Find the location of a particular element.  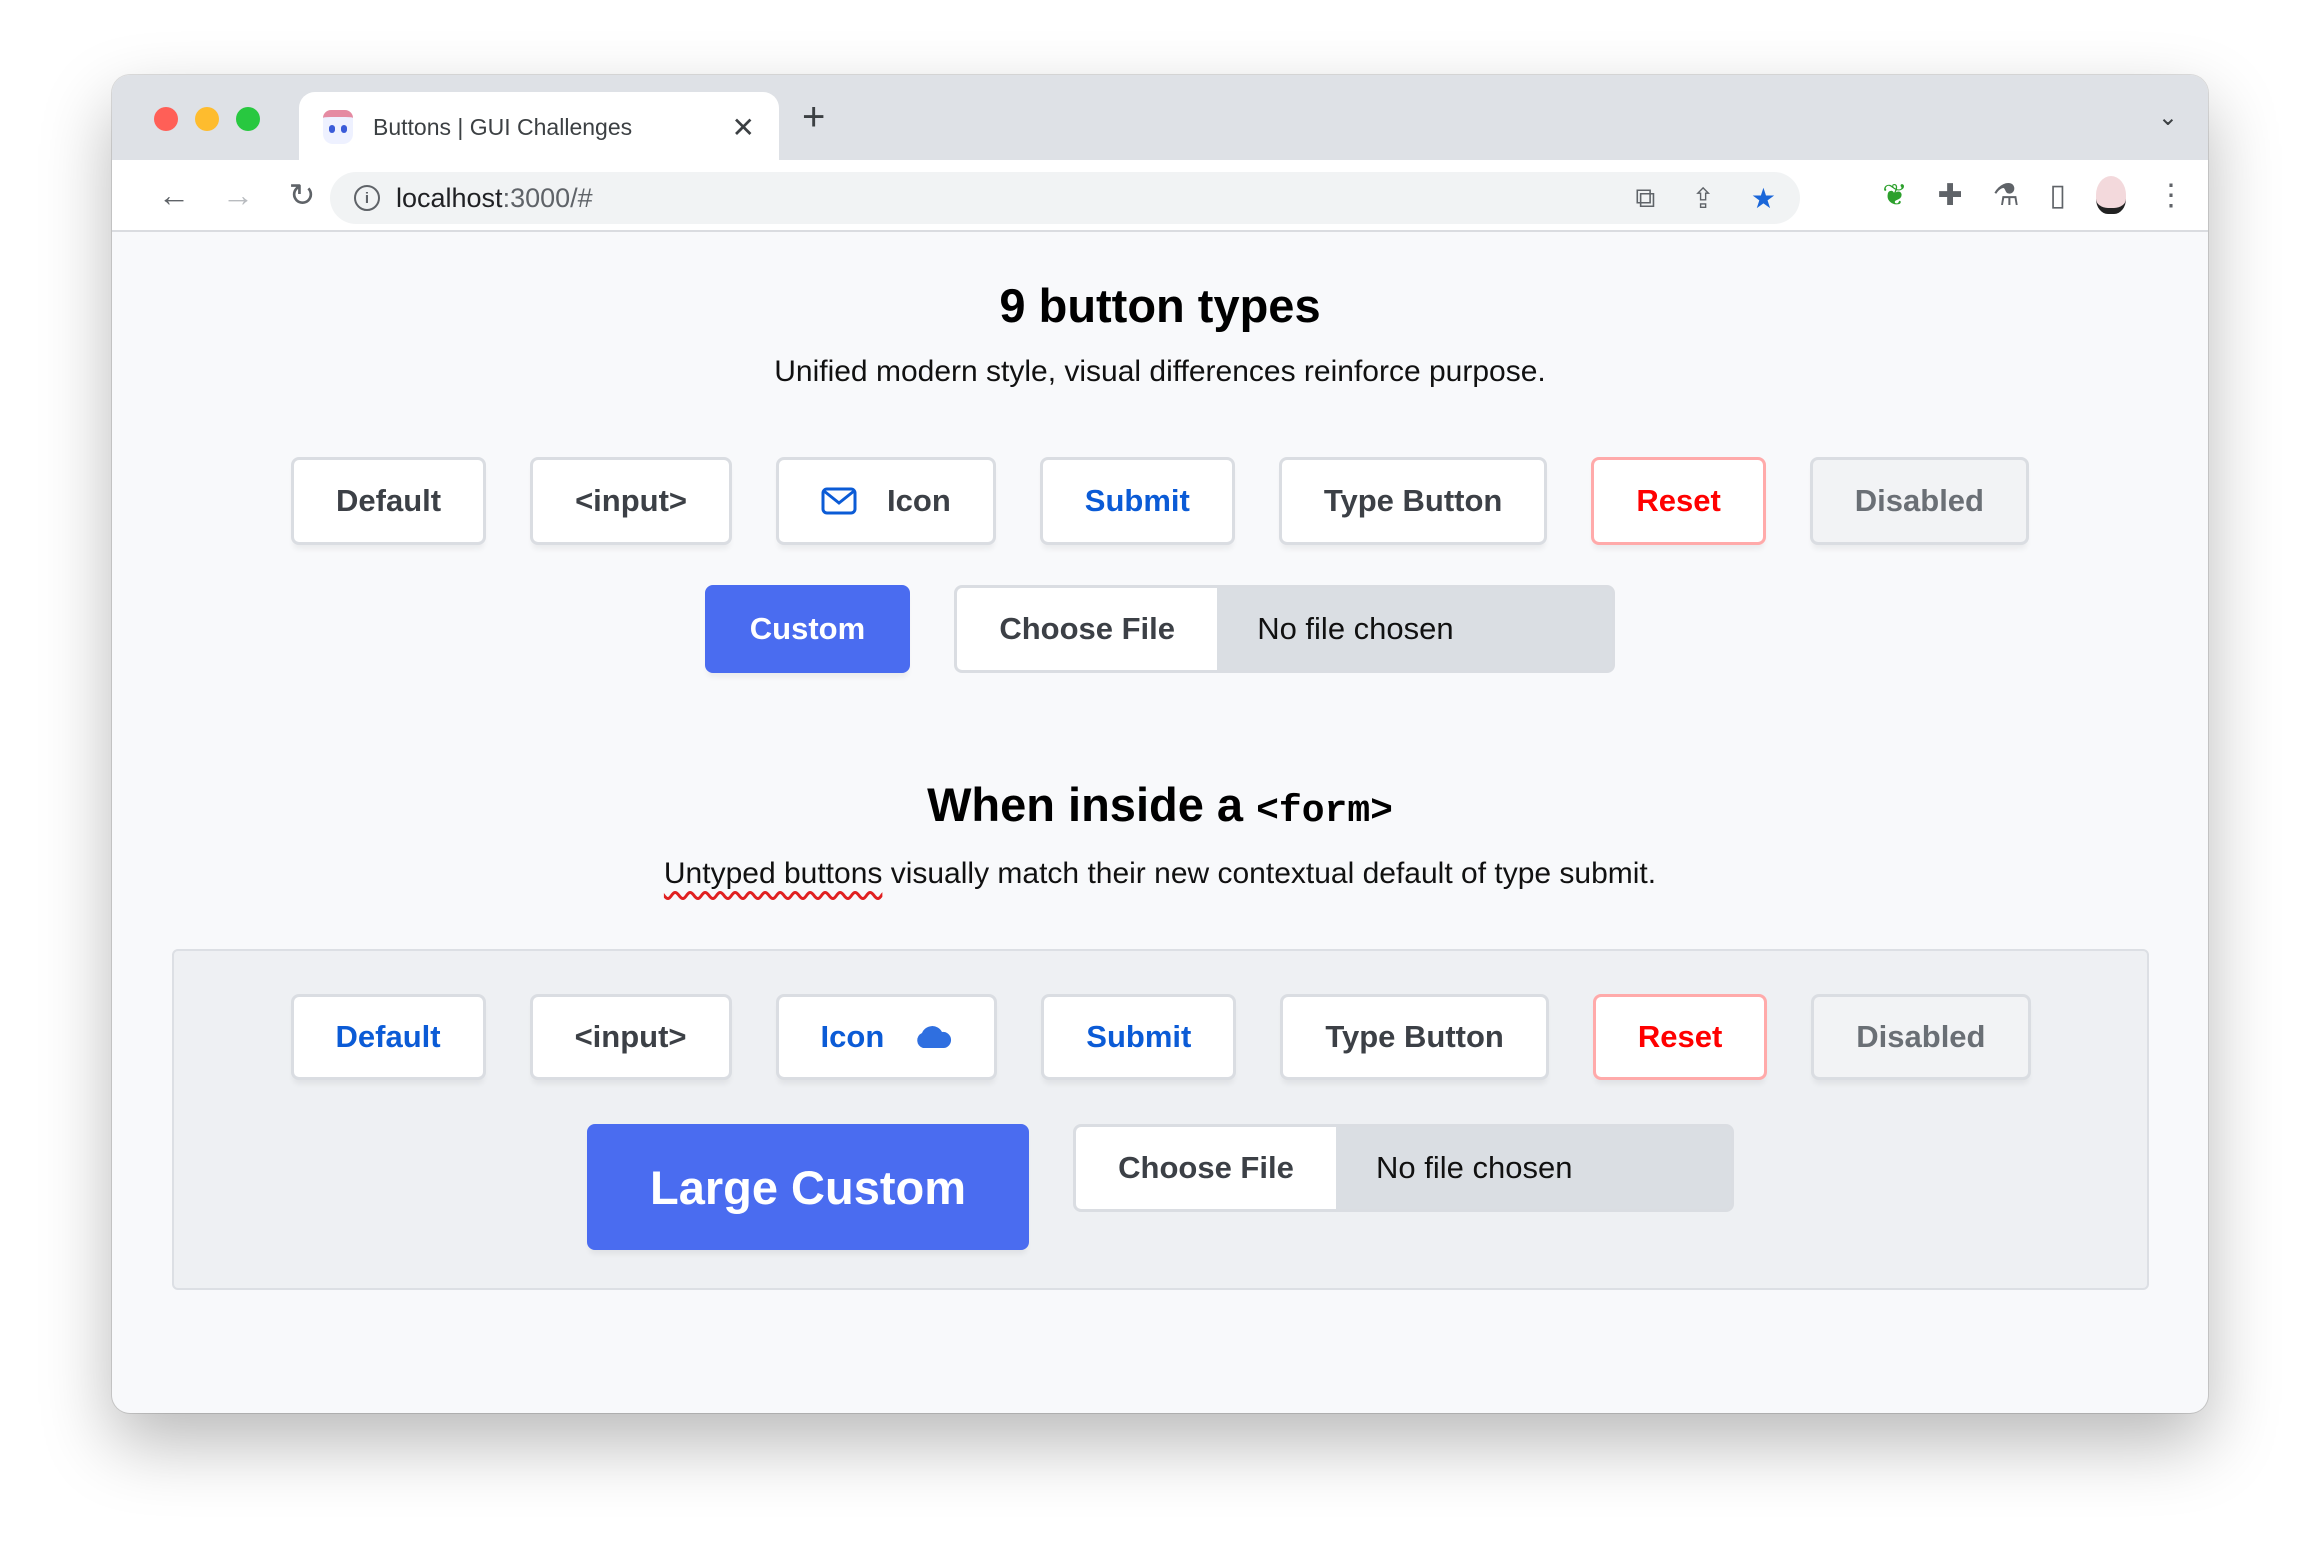

forward-icon: → is located at coordinates (238, 194).